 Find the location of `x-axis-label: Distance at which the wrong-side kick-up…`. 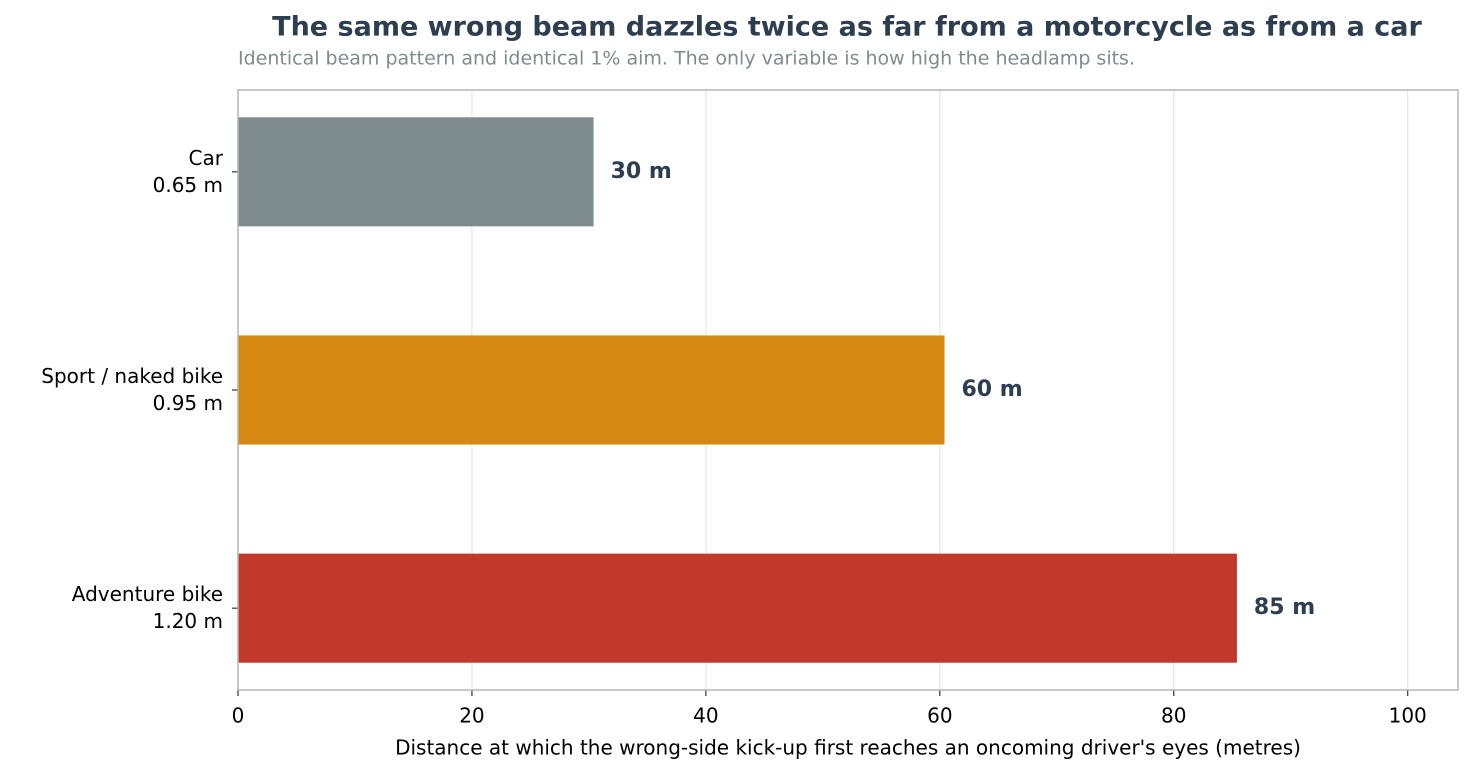

x-axis-label: Distance at which the wrong-side kick-up… is located at coordinates (848, 748).